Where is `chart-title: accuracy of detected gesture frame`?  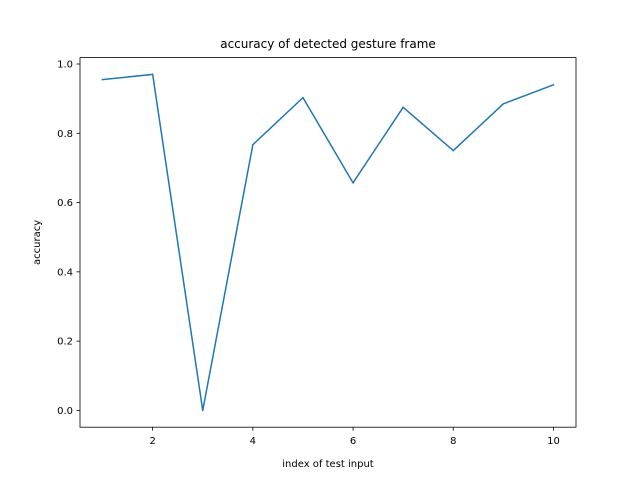 chart-title: accuracy of detected gesture frame is located at coordinates (328, 44).